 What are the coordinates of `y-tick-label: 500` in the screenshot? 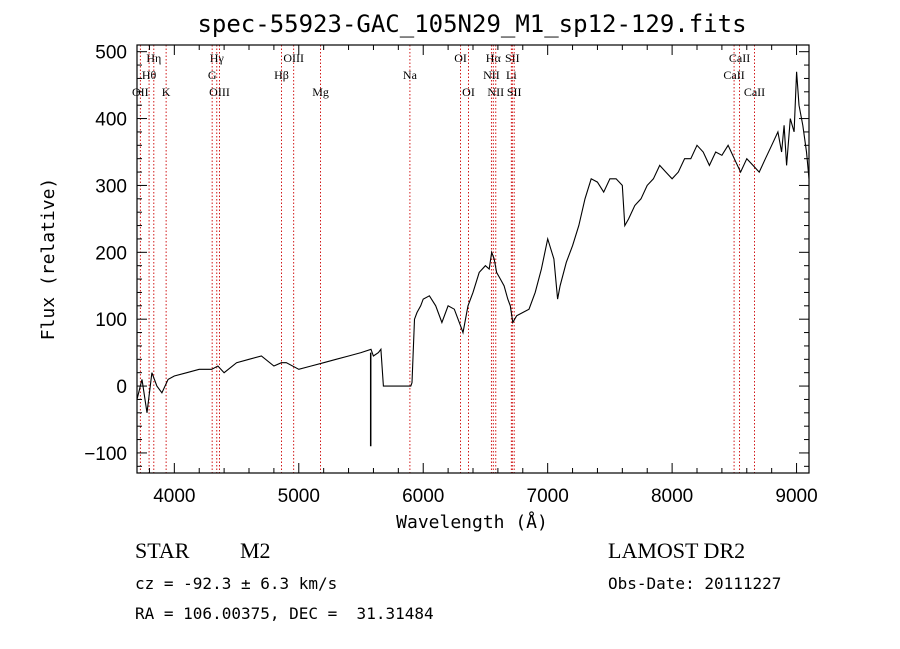 It's located at (111, 53).